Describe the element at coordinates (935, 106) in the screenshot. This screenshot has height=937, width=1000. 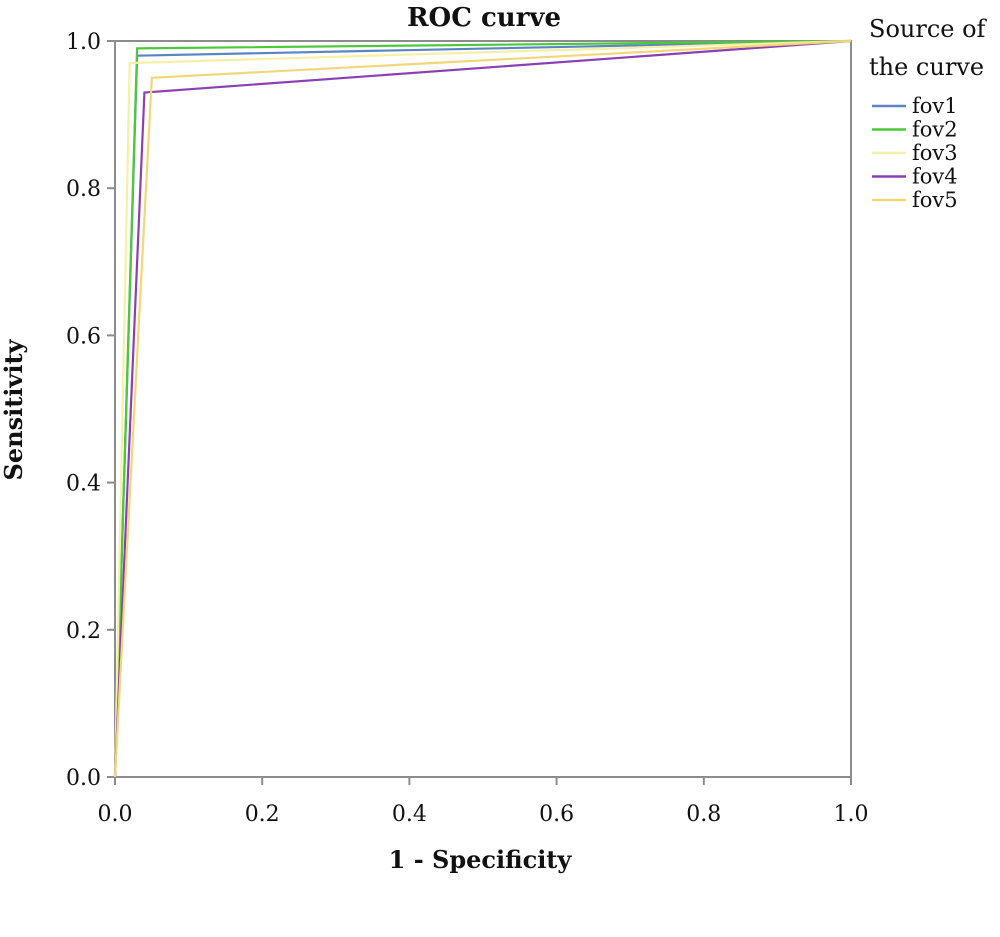
I see `legend-label: fov1` at that location.